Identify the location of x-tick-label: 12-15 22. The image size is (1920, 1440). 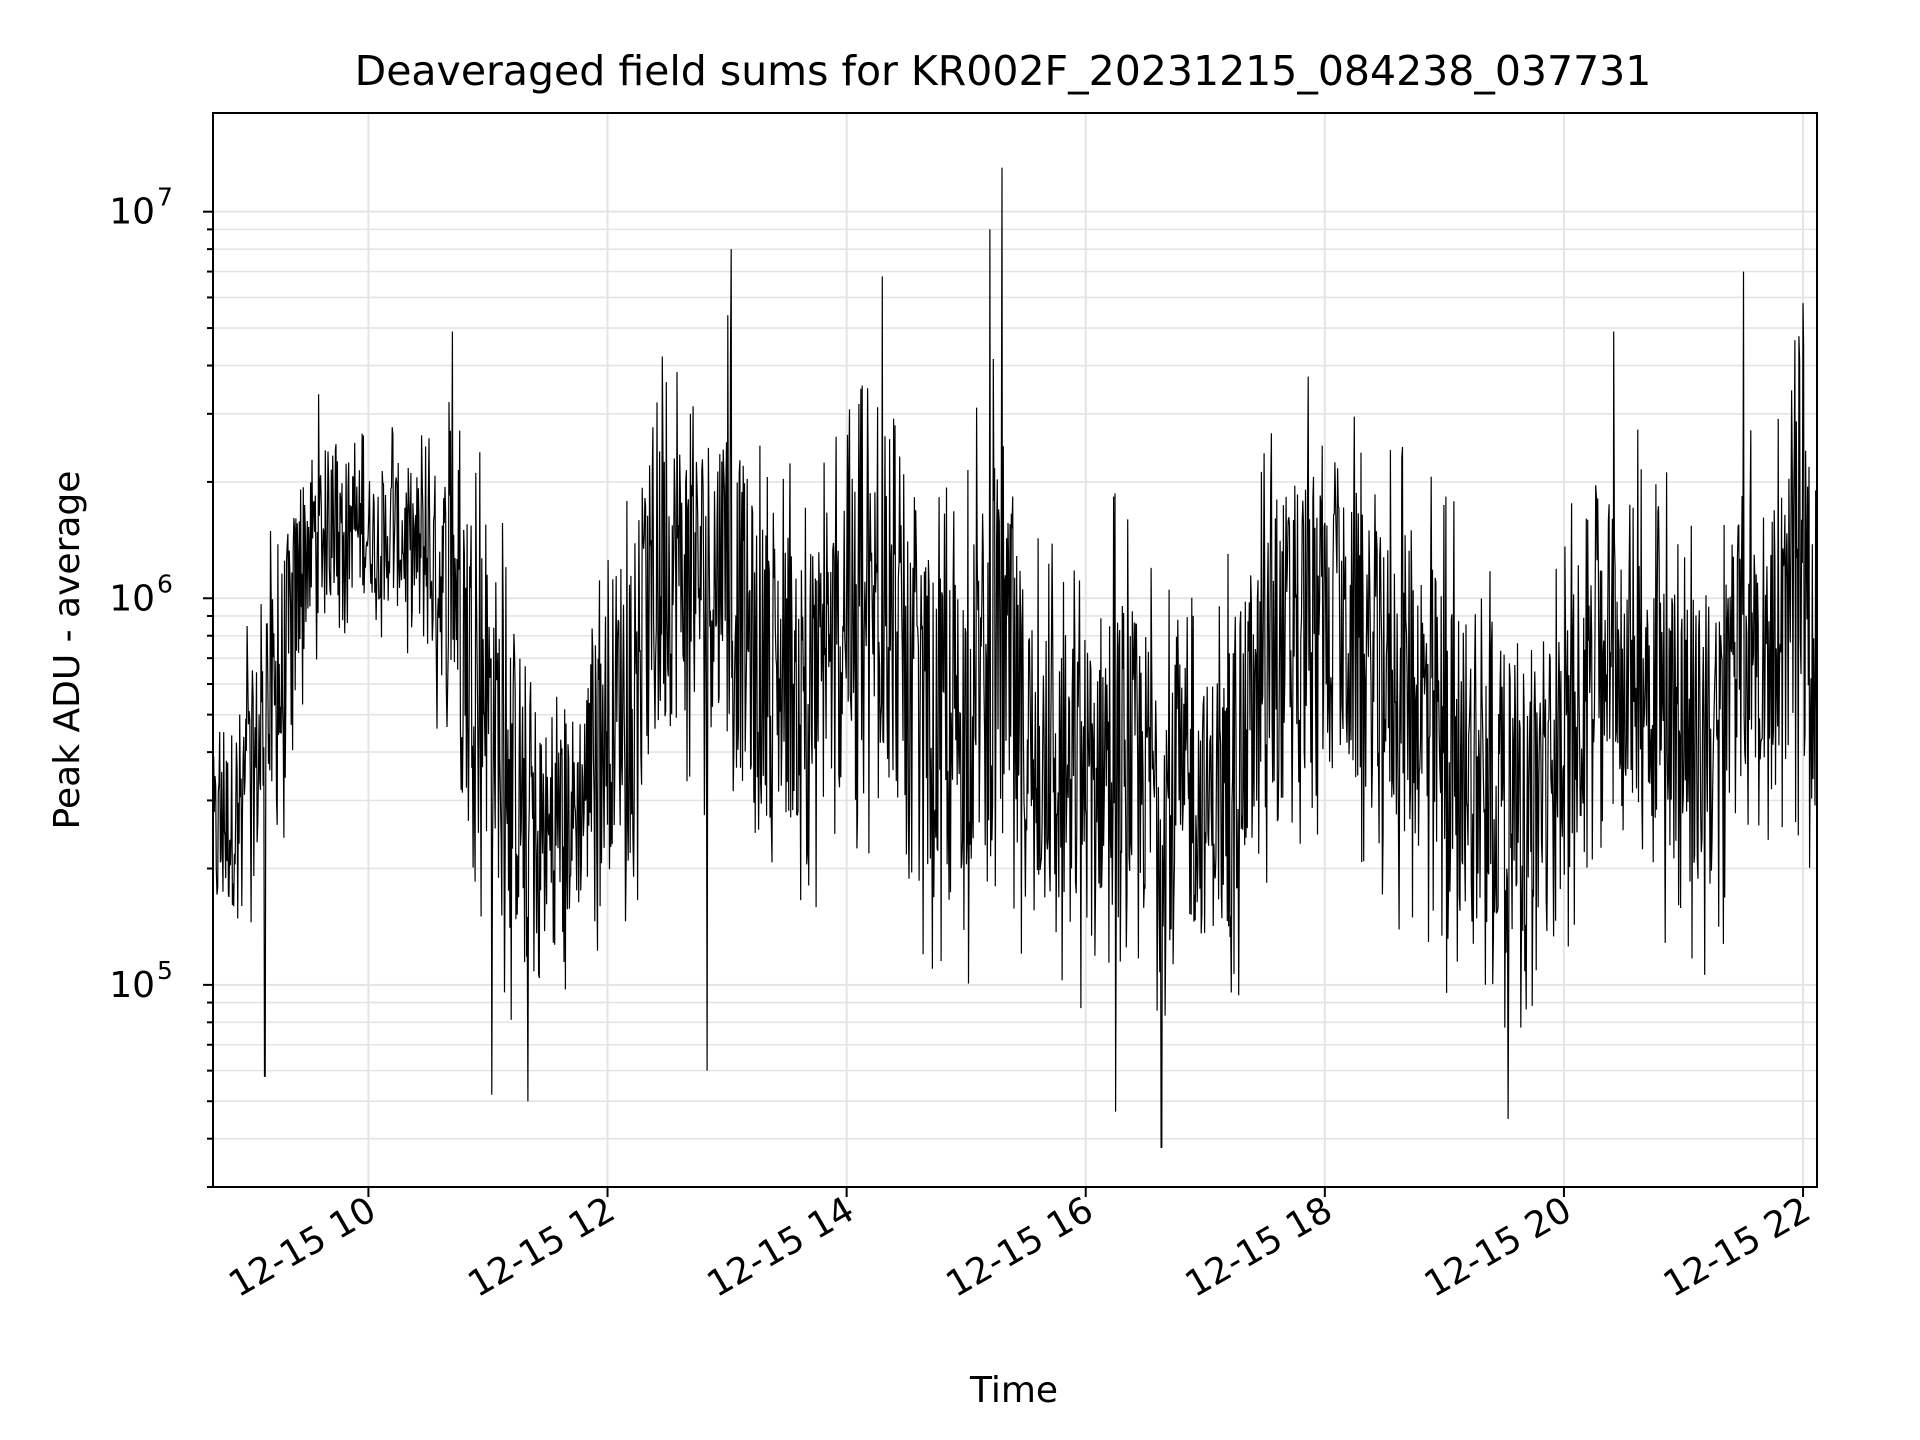
(1737, 1247).